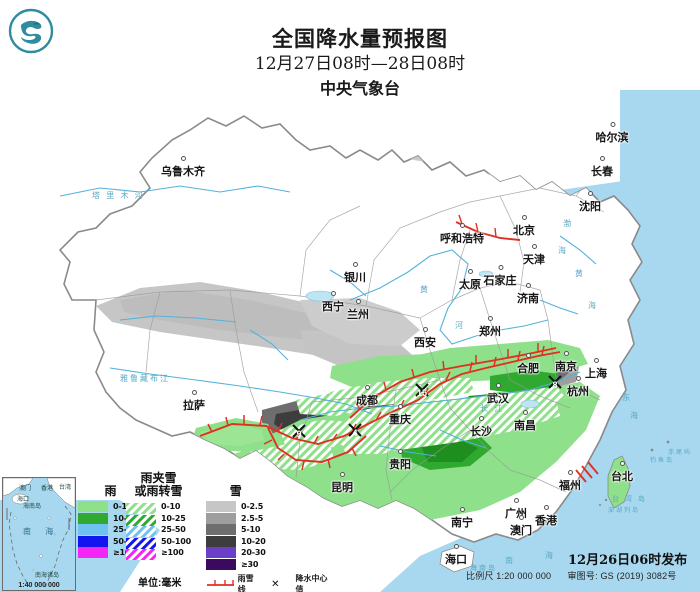 The width and height of the screenshot is (700, 592). I want to click on city-label: 海口, so click(456, 555).